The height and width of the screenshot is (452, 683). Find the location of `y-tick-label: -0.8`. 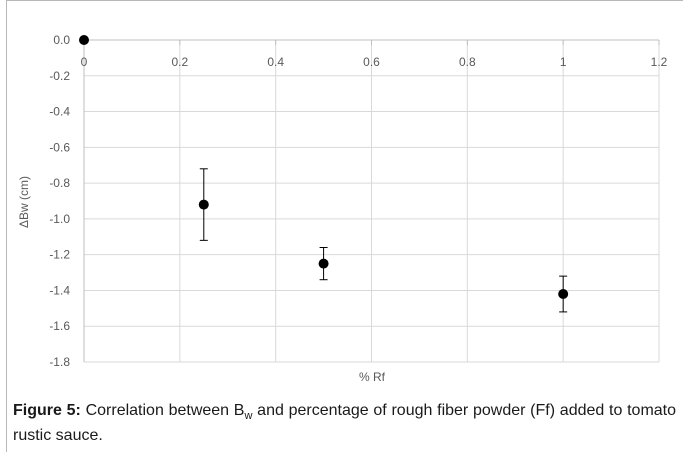

y-tick-label: -0.8 is located at coordinates (59, 183).